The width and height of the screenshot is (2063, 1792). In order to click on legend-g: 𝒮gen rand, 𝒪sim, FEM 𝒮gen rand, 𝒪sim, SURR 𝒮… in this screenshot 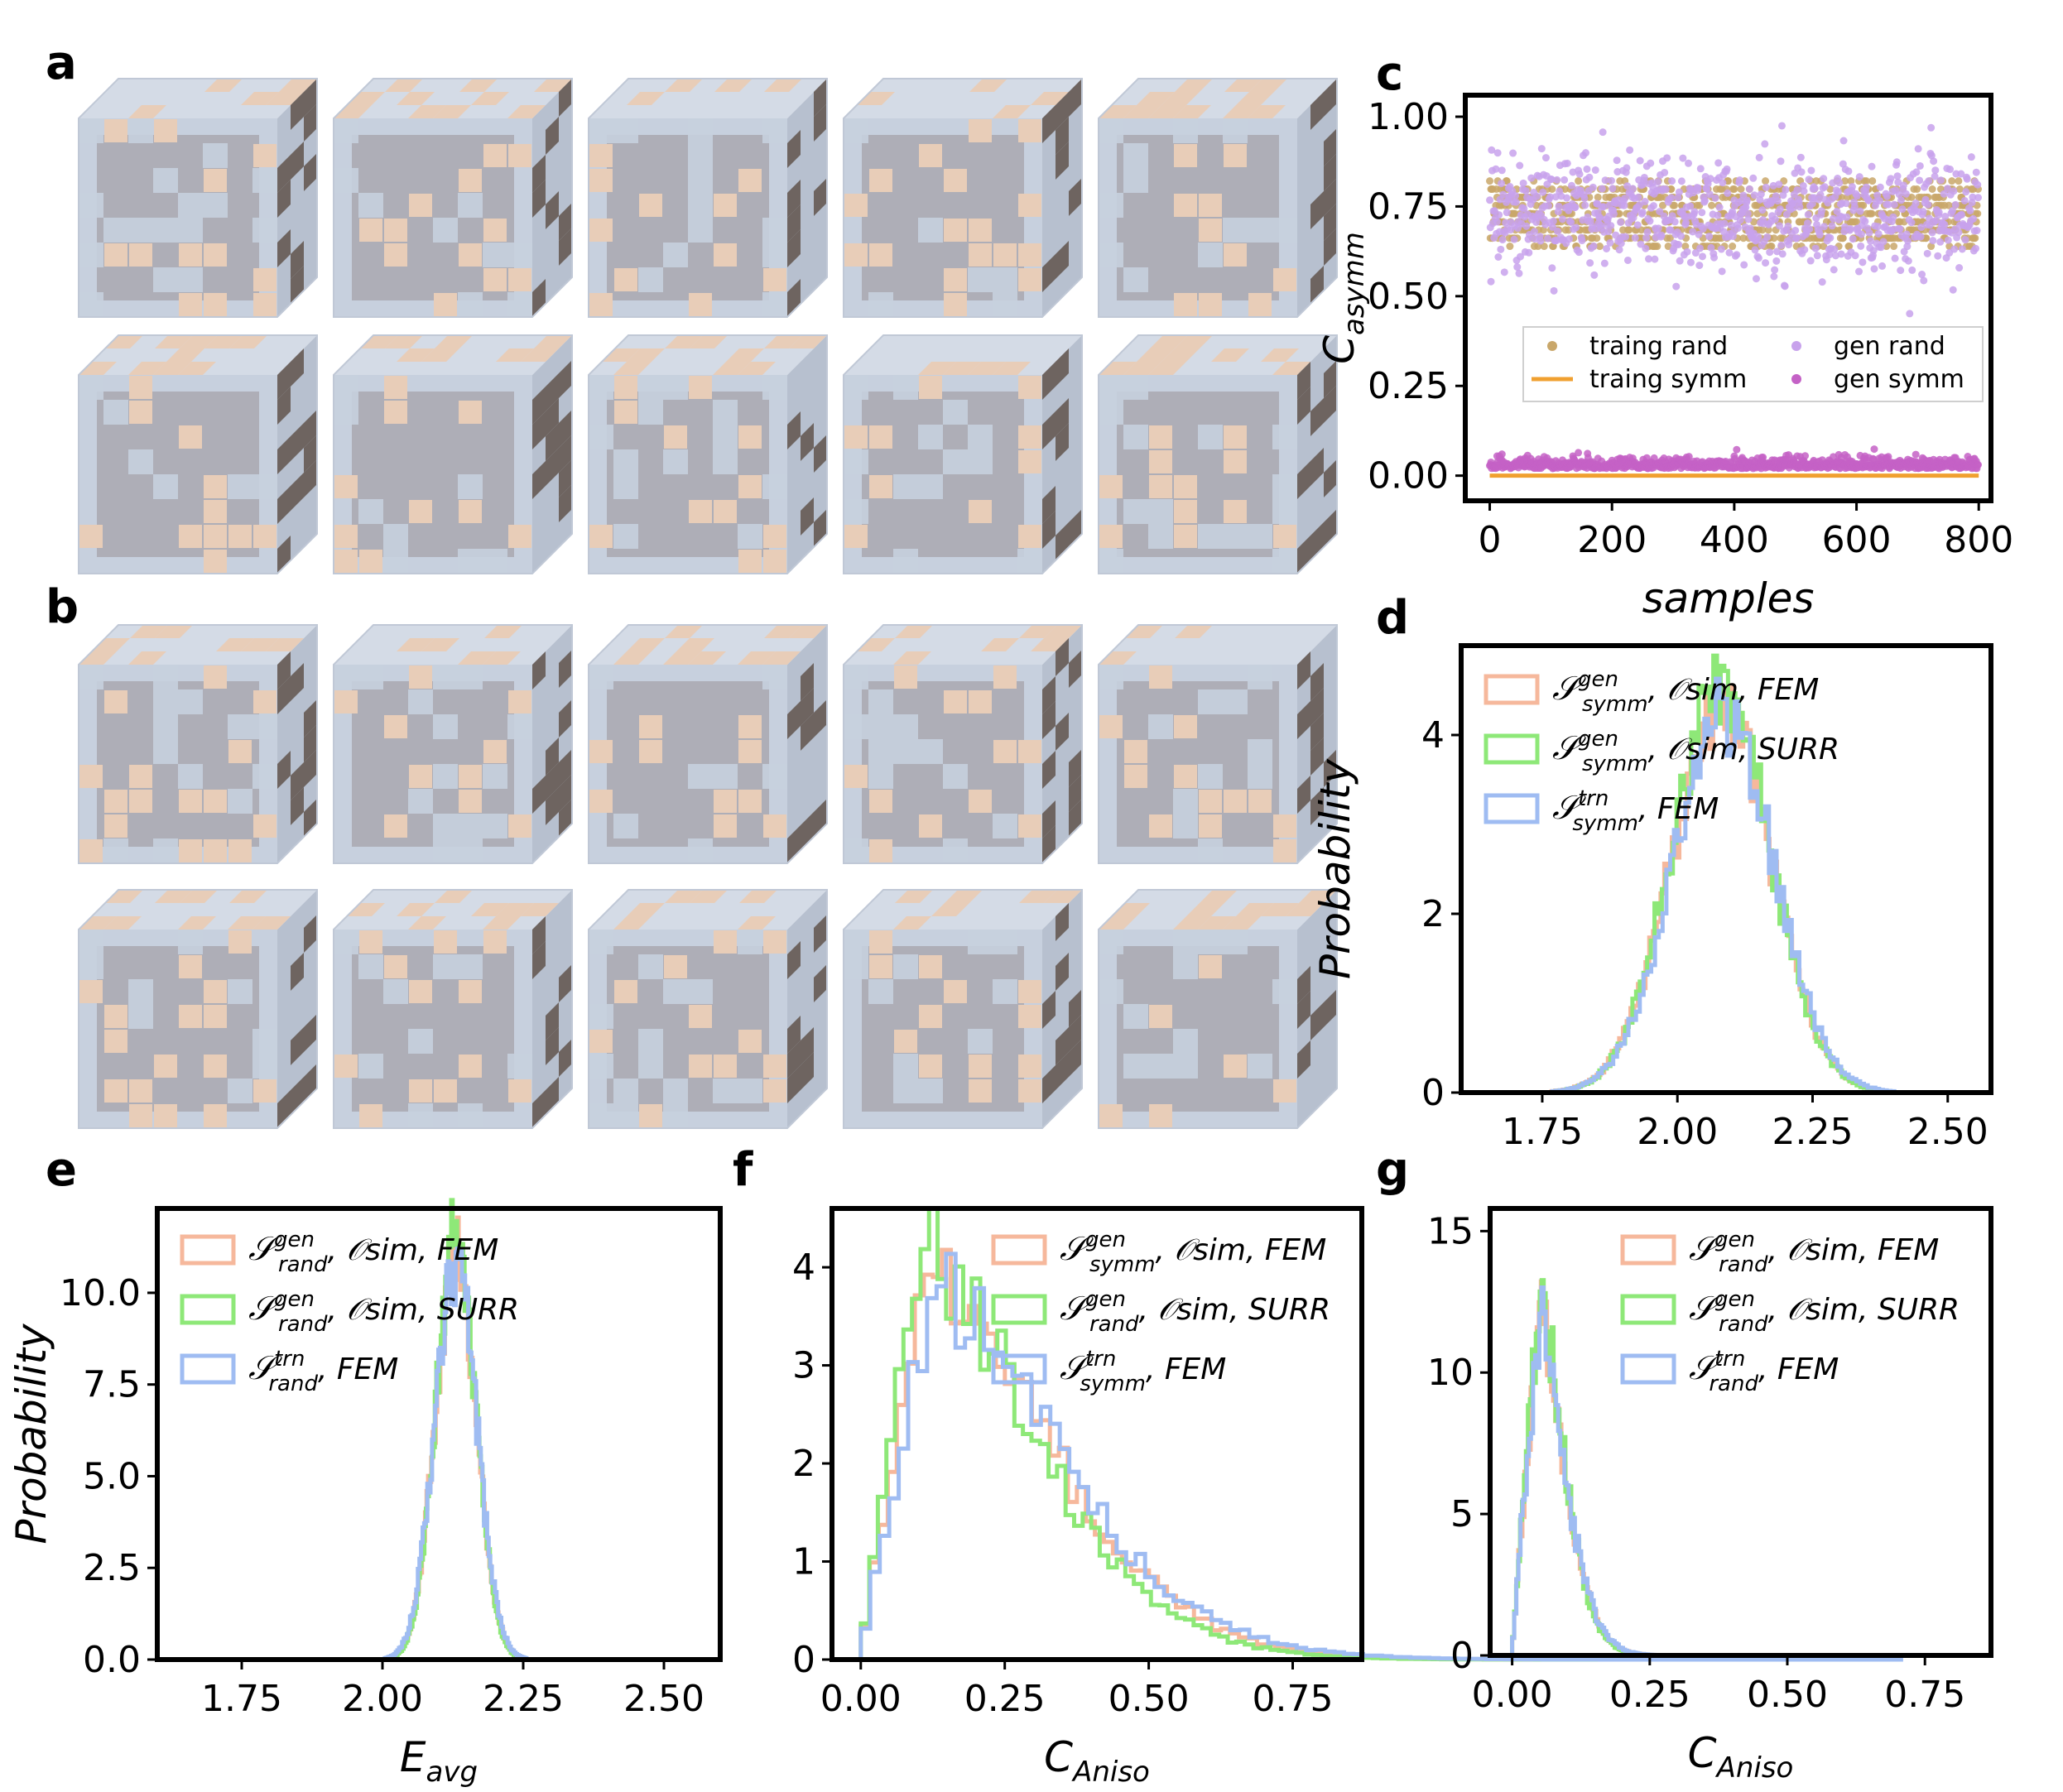, I will do `click(1790, 1311)`.